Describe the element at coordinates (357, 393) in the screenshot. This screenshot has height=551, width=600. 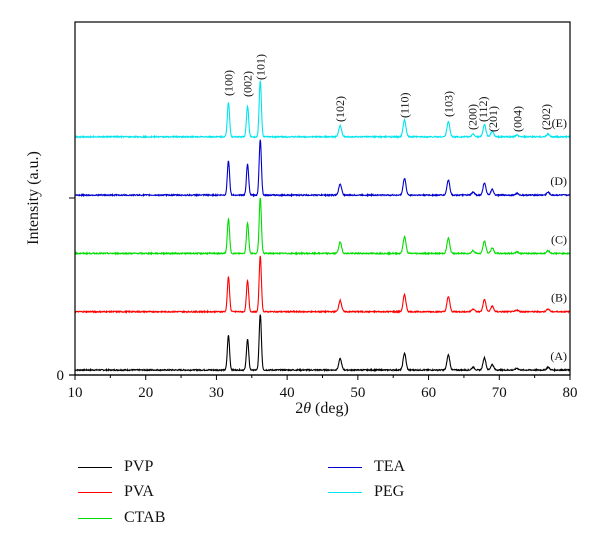
I see `x-tick-label: 50` at that location.